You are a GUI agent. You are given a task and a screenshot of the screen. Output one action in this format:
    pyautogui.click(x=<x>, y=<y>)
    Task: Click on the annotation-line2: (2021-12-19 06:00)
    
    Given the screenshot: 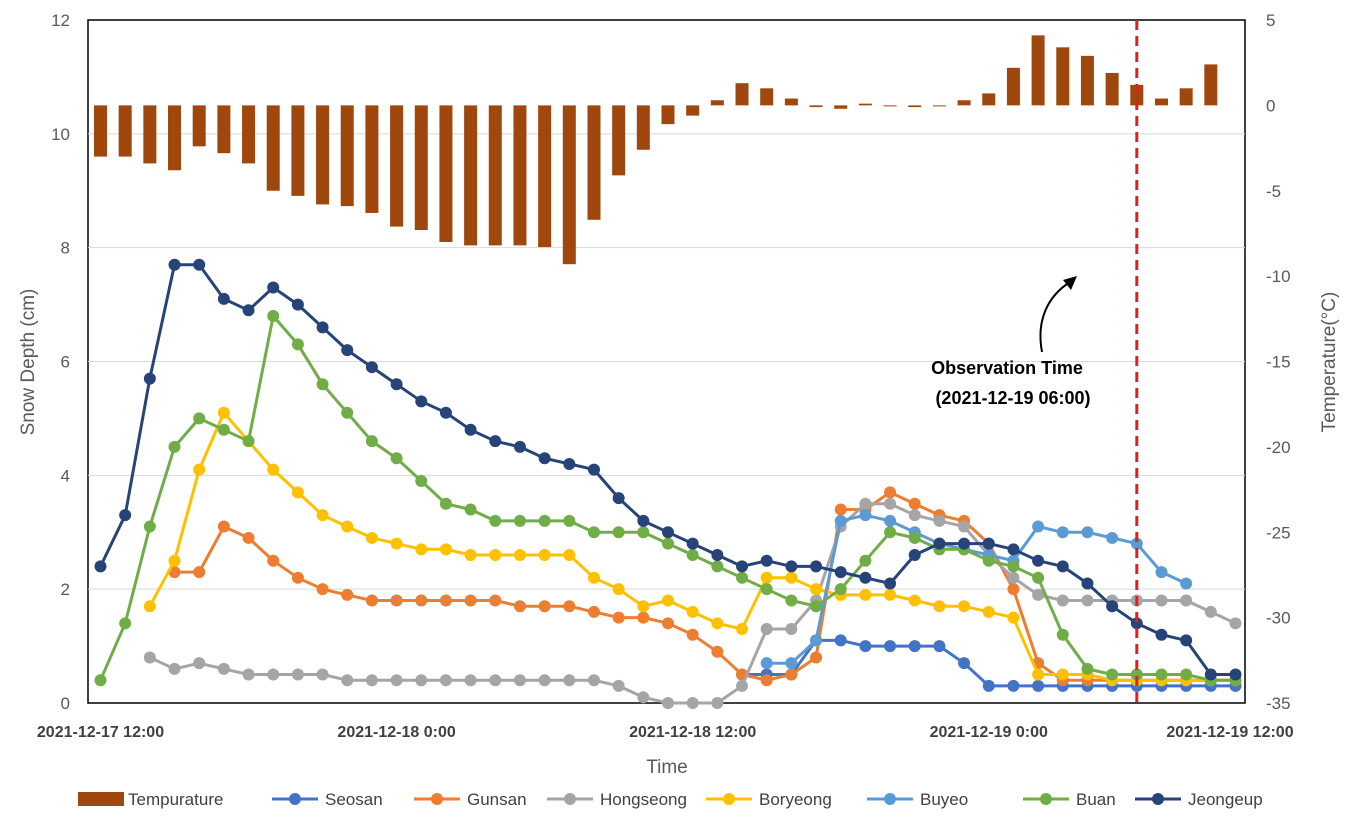 What is the action you would take?
    pyautogui.click(x=1012, y=398)
    